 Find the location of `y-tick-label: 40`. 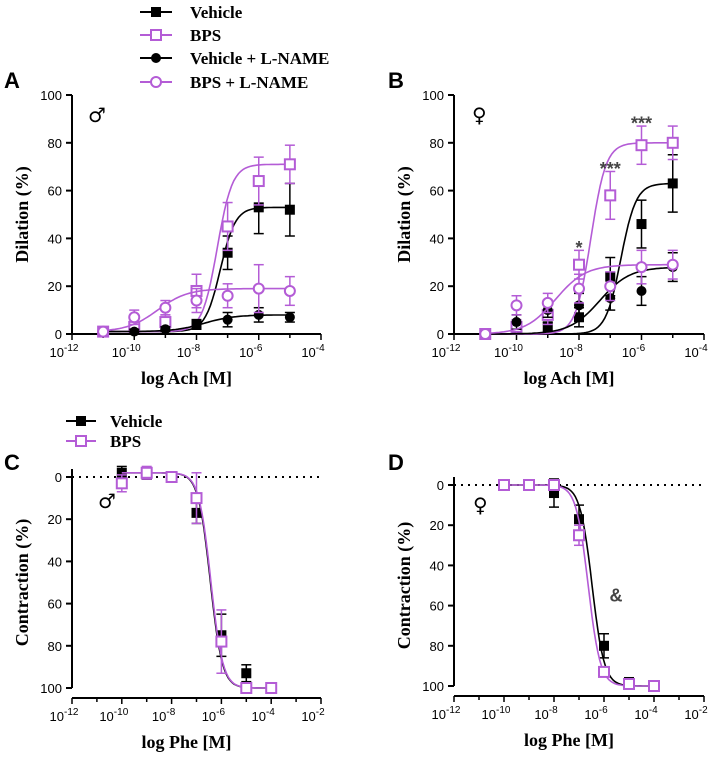

y-tick-label: 40 is located at coordinates (55, 238).